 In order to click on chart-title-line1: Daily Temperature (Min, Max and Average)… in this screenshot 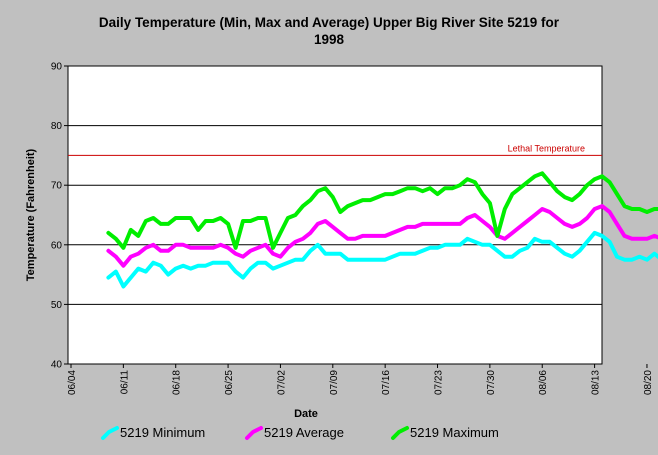, I will do `click(329, 22)`.